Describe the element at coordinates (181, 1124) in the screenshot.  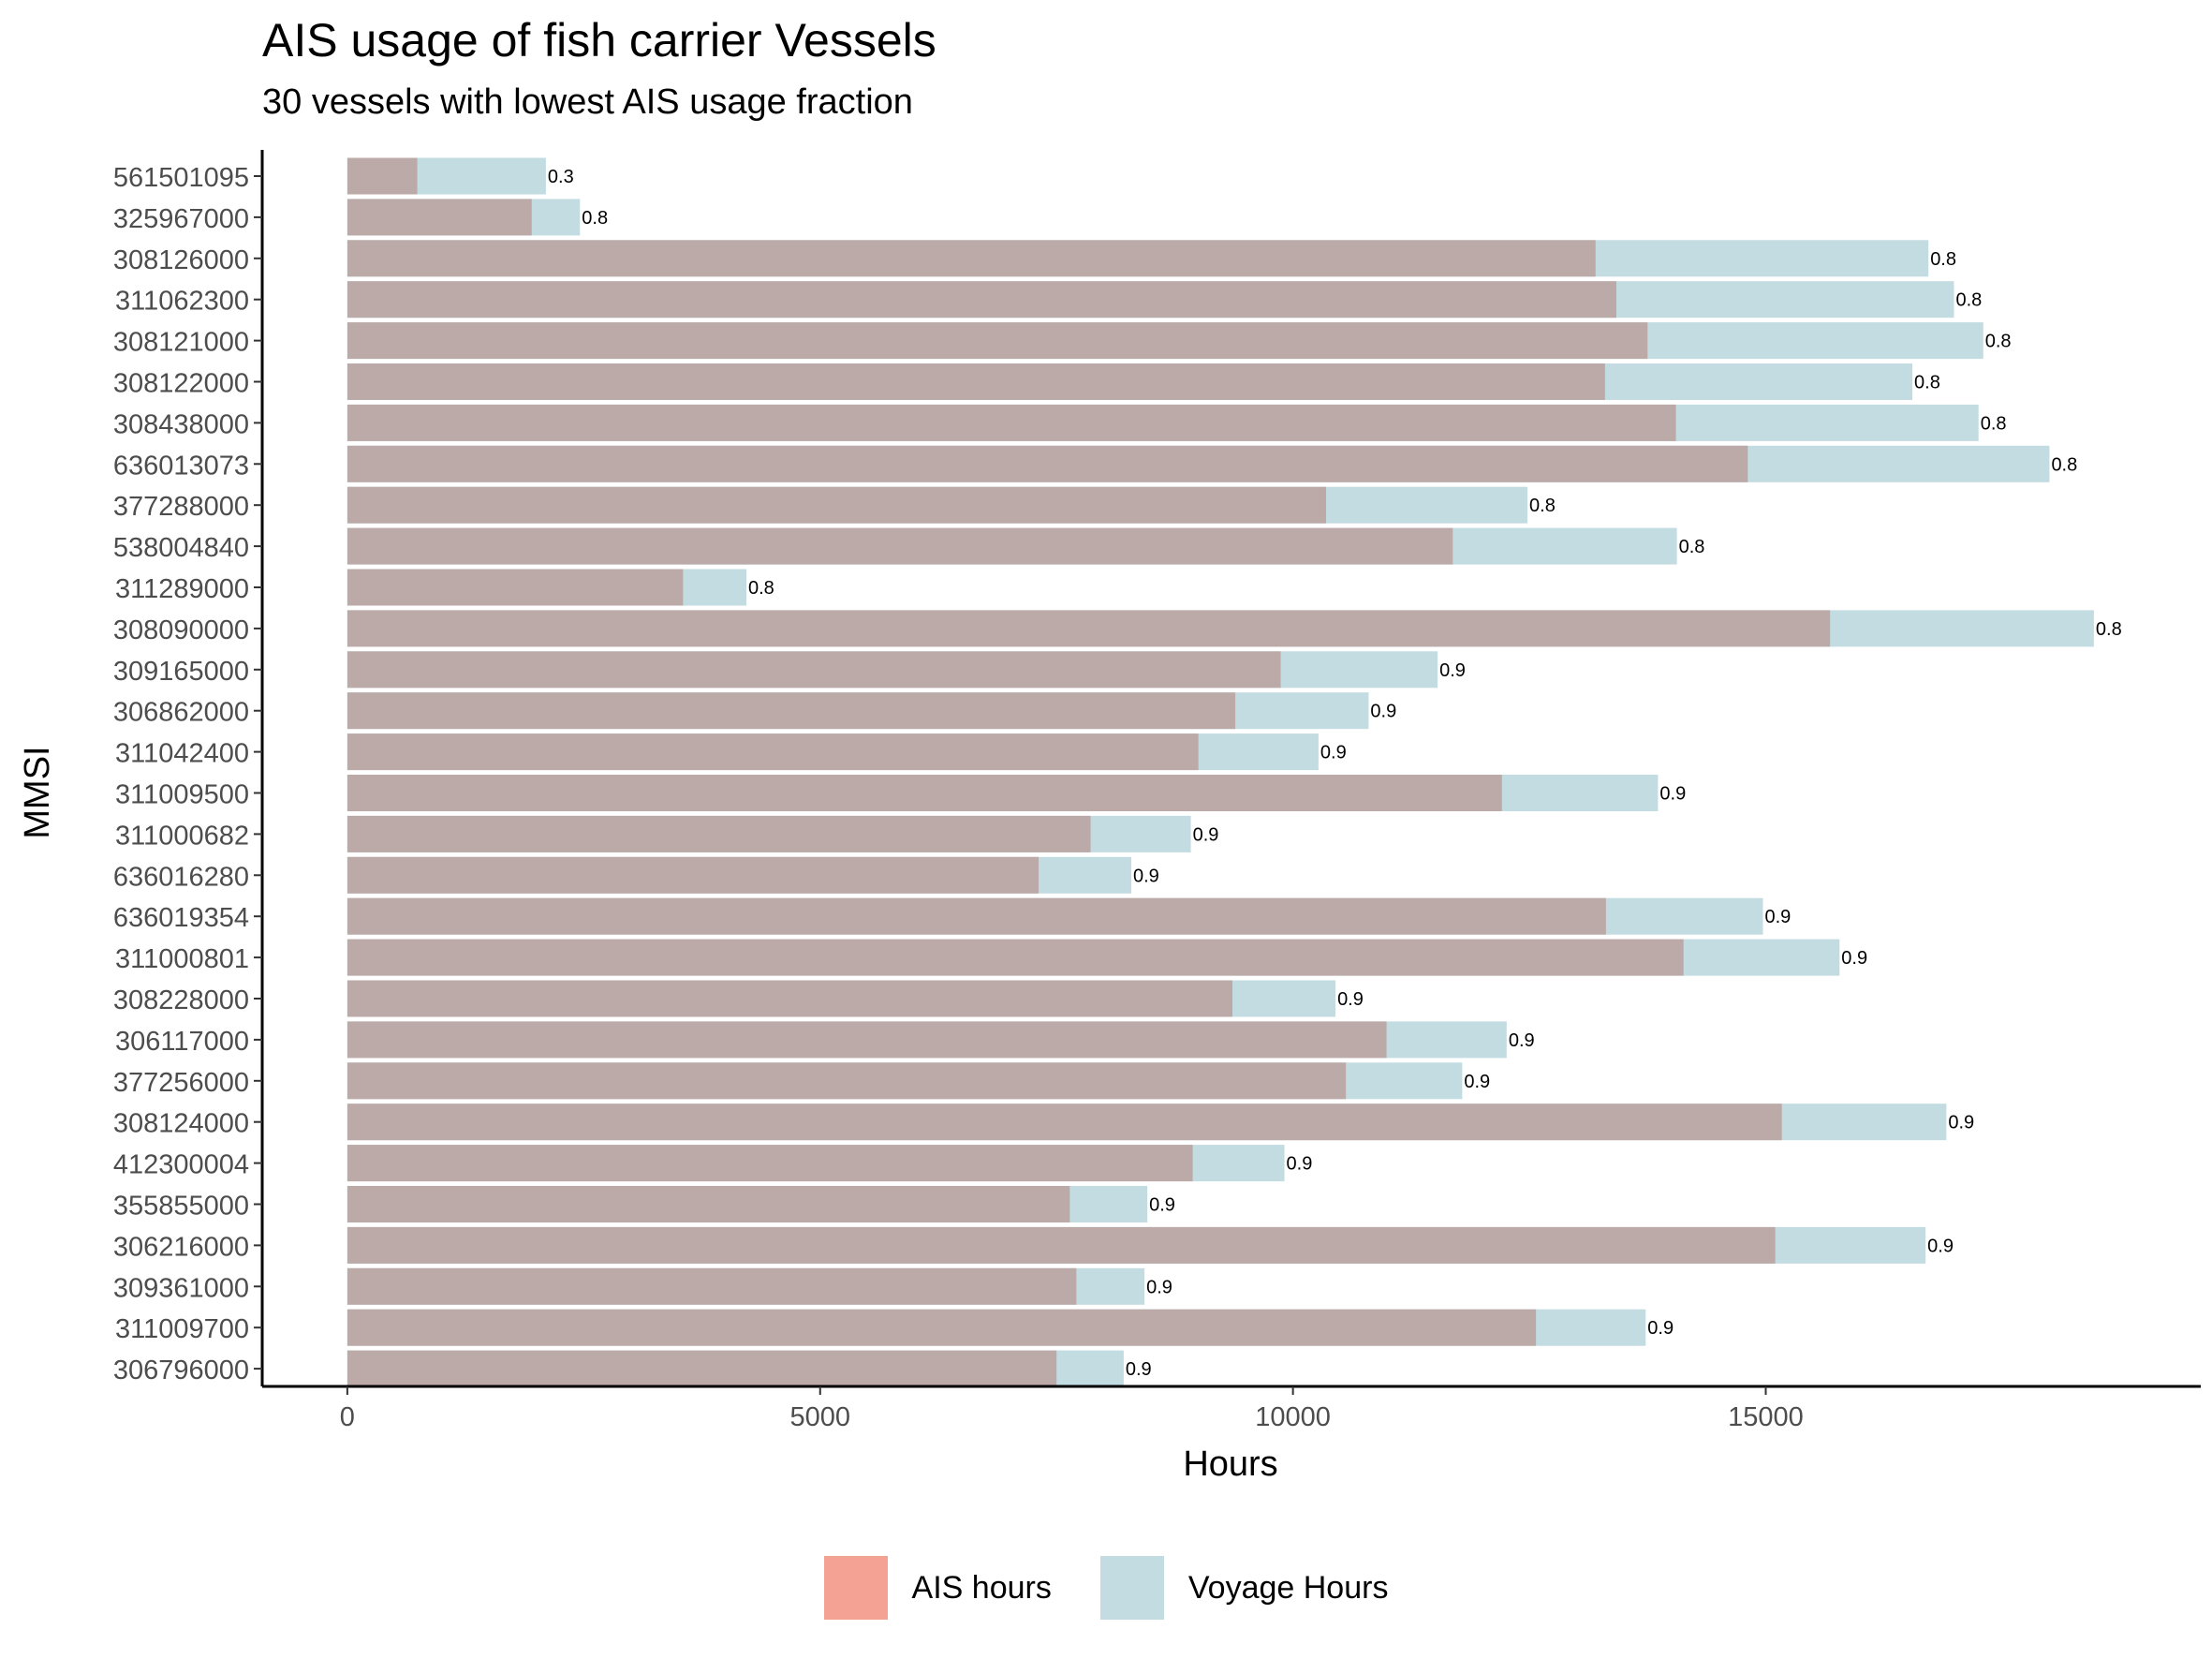
I see `y-tick-label-308124000: 308124000` at that location.